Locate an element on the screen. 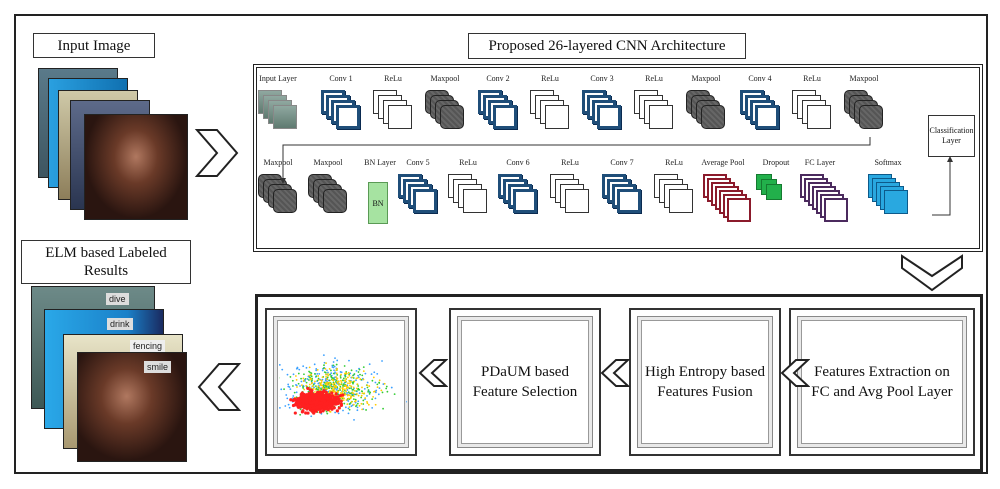  layer-label: Conv 3 is located at coordinates (602, 78).